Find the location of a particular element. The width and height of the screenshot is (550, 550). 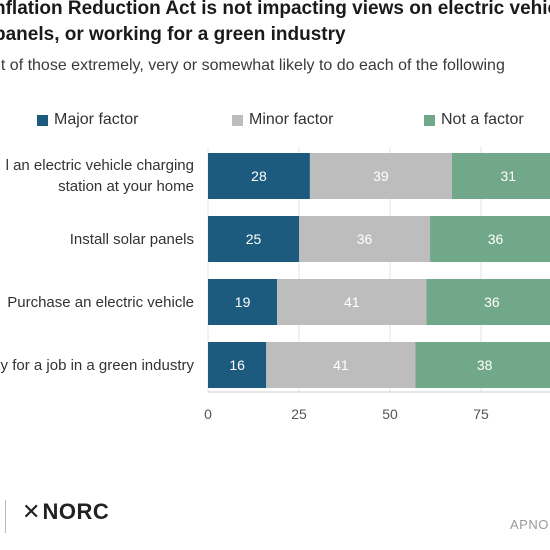

data-label: 16 is located at coordinates (237, 365).